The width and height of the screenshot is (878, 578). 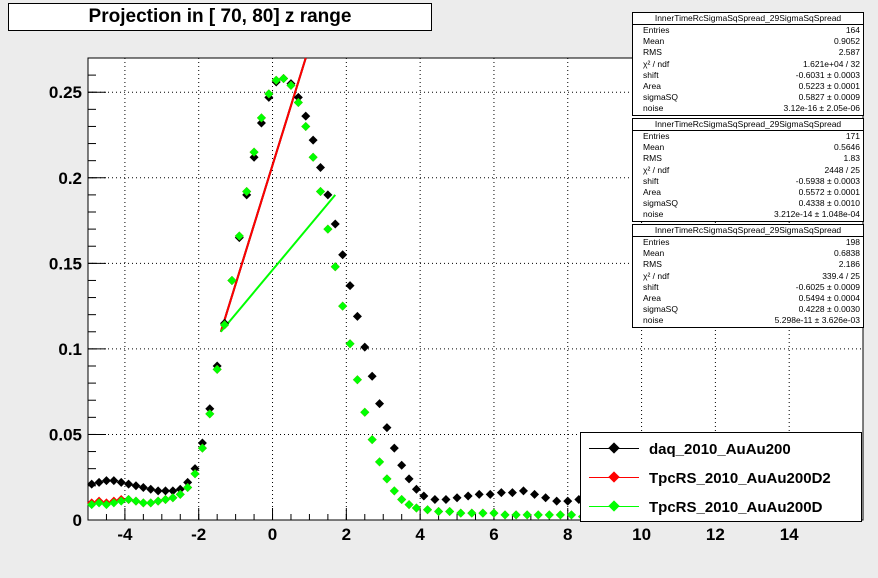 I want to click on x-tick-label: -2, so click(x=198, y=534).